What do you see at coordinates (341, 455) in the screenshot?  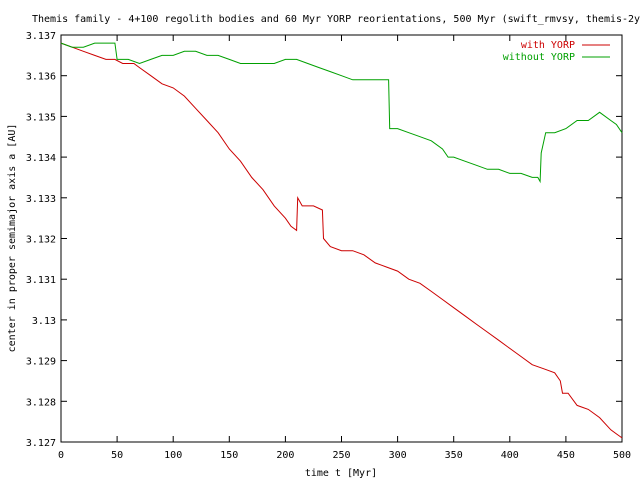 I see `x-tick-label: 250` at bounding box center [341, 455].